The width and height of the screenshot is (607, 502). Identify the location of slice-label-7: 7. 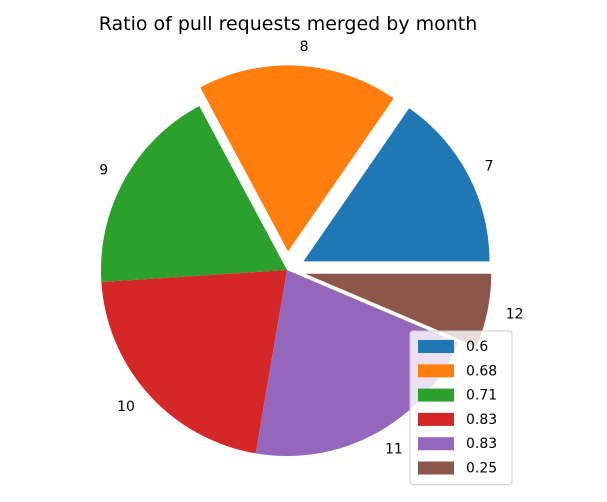
(489, 166).